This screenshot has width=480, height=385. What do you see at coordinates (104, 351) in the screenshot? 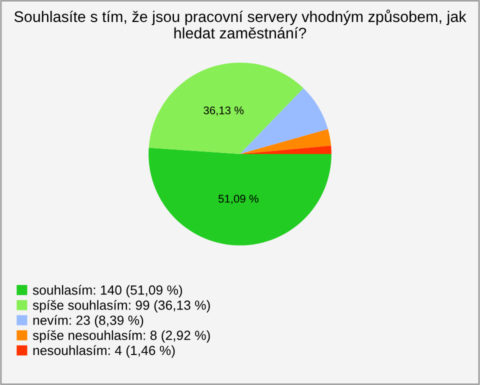
I see `legend-label: nesouhlasím: 4 (1,46 %)` at bounding box center [104, 351].